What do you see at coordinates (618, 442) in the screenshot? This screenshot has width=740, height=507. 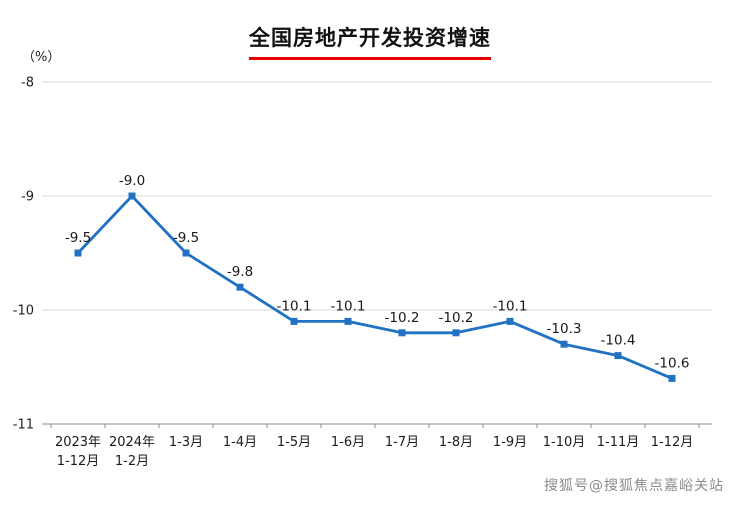 I see `x-tick-label: 1-11月` at bounding box center [618, 442].